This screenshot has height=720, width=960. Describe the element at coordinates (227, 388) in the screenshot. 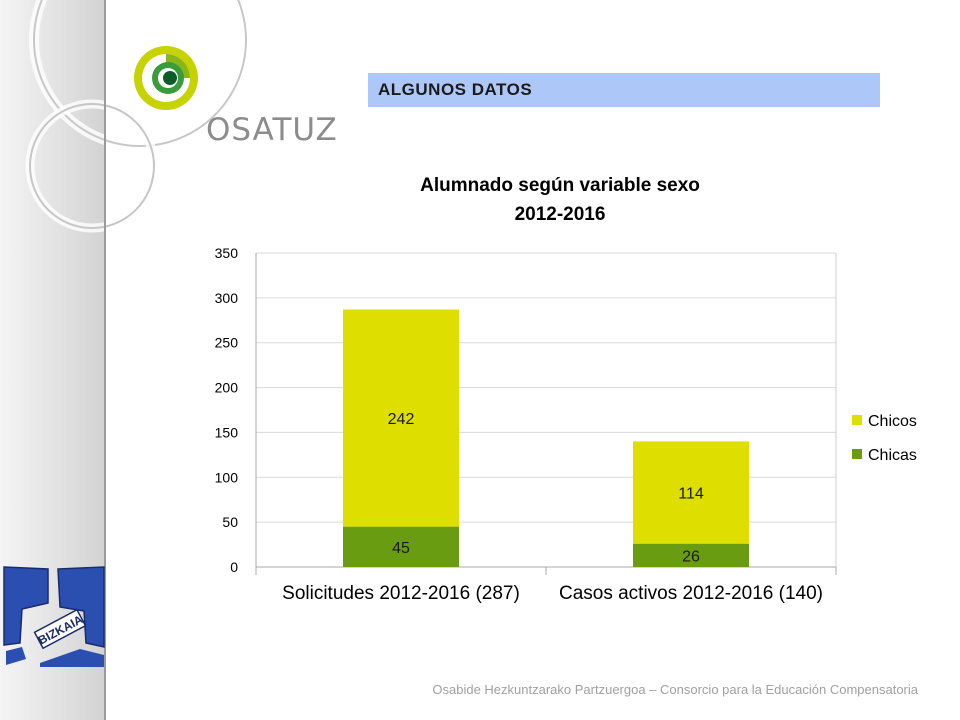

I see `y-tick-label: 200` at that location.